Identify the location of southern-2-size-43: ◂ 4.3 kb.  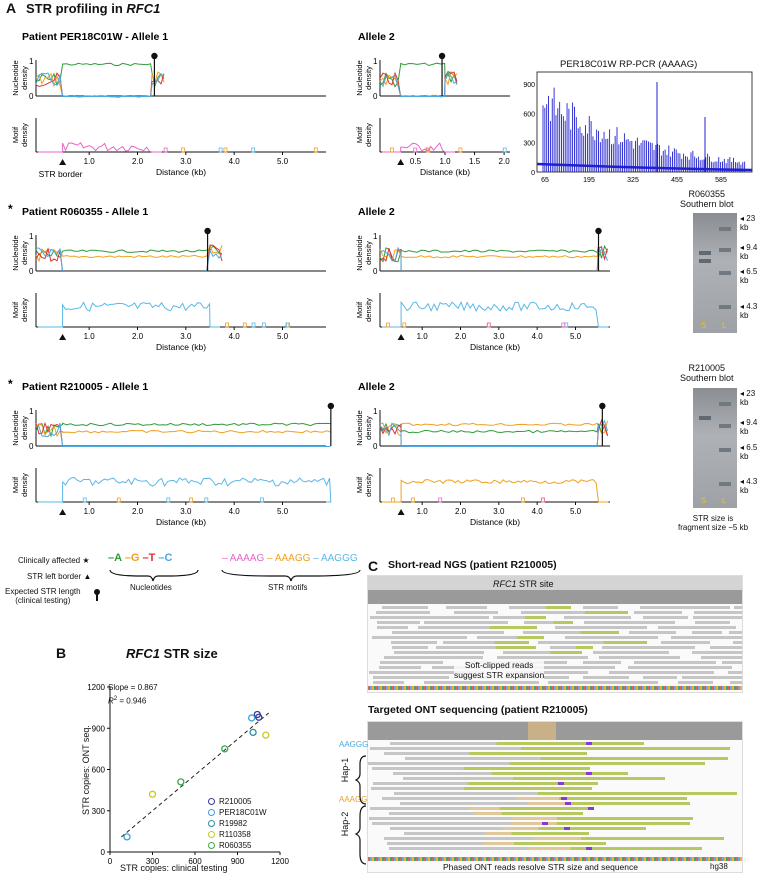
(749, 486).